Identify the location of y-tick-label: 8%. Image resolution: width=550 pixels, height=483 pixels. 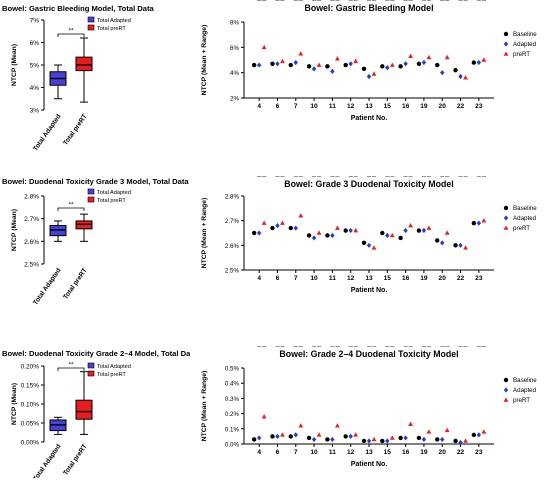
(234, 23).